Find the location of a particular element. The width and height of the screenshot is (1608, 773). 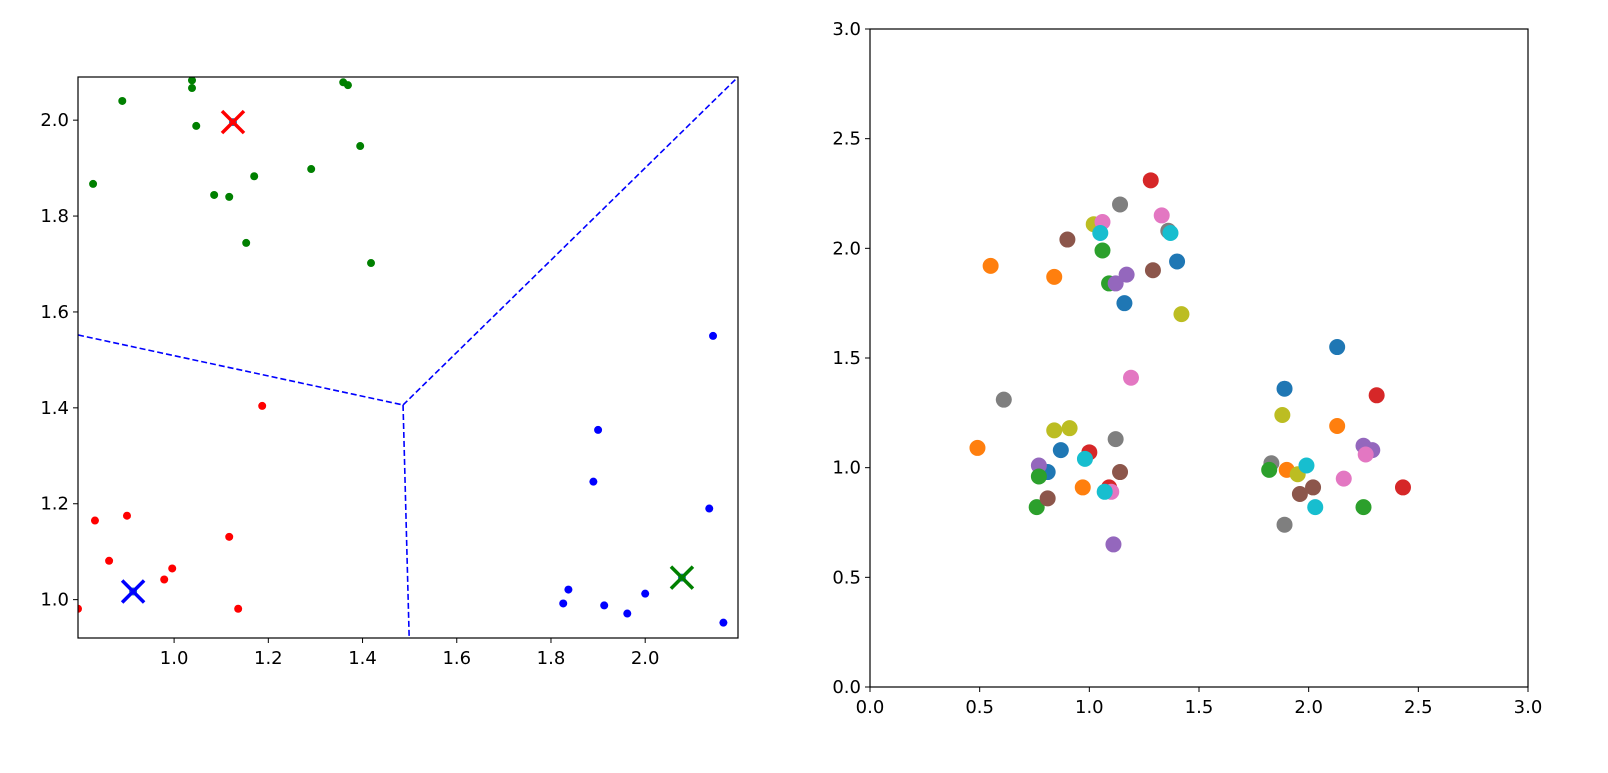

voronoi-boundary-line is located at coordinates (241, 370).